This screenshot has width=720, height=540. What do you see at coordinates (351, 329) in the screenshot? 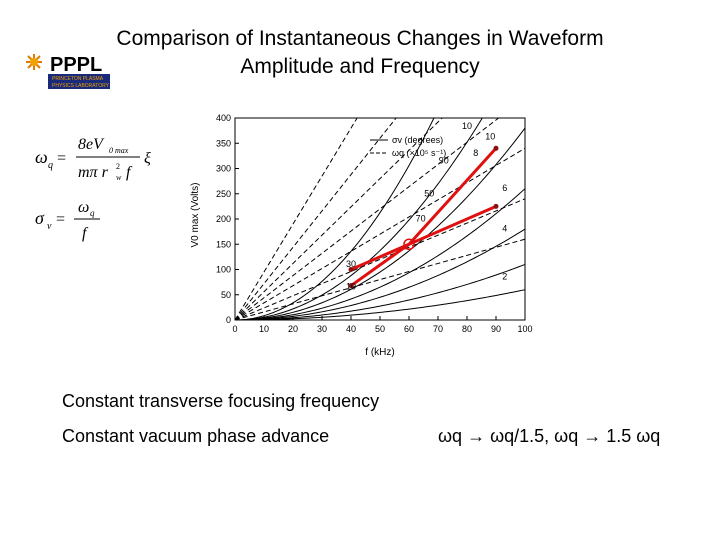
I see `x-tick-label: 40` at bounding box center [351, 329].